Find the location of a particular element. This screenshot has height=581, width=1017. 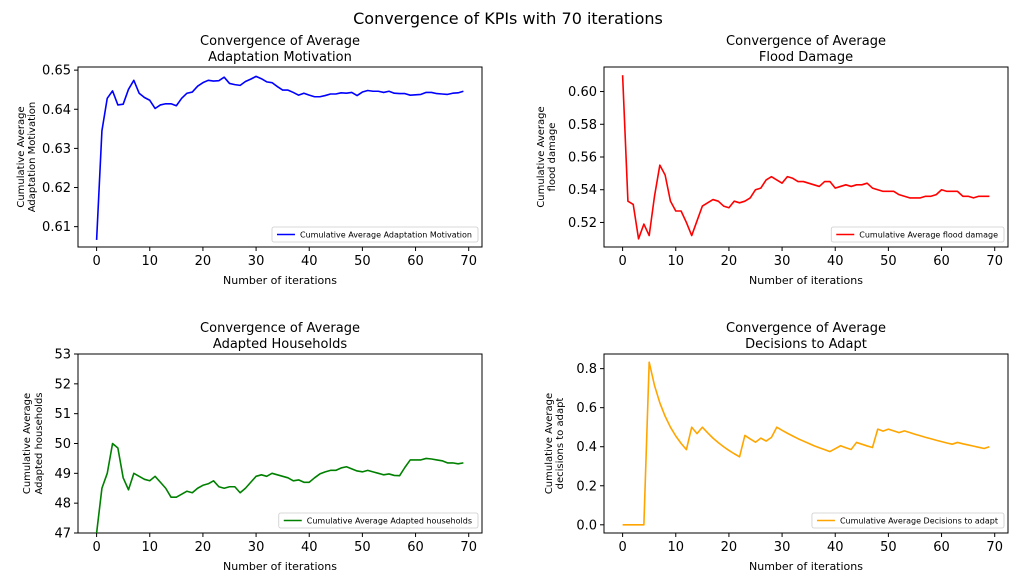

y-tick-label: 0.54 is located at coordinates (582, 190).